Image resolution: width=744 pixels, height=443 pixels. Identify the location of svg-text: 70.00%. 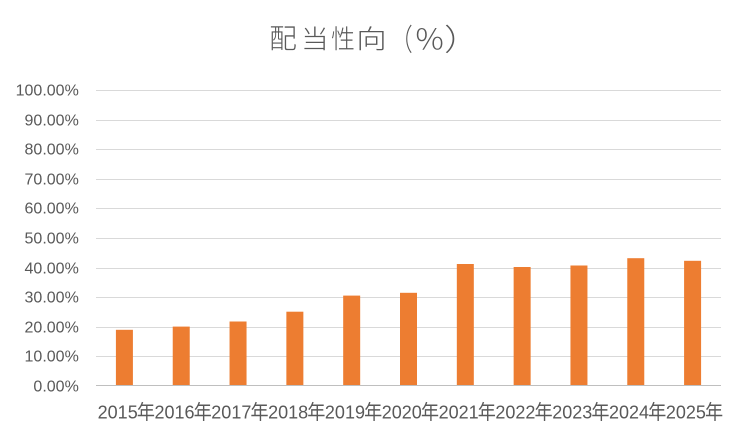
(52, 180).